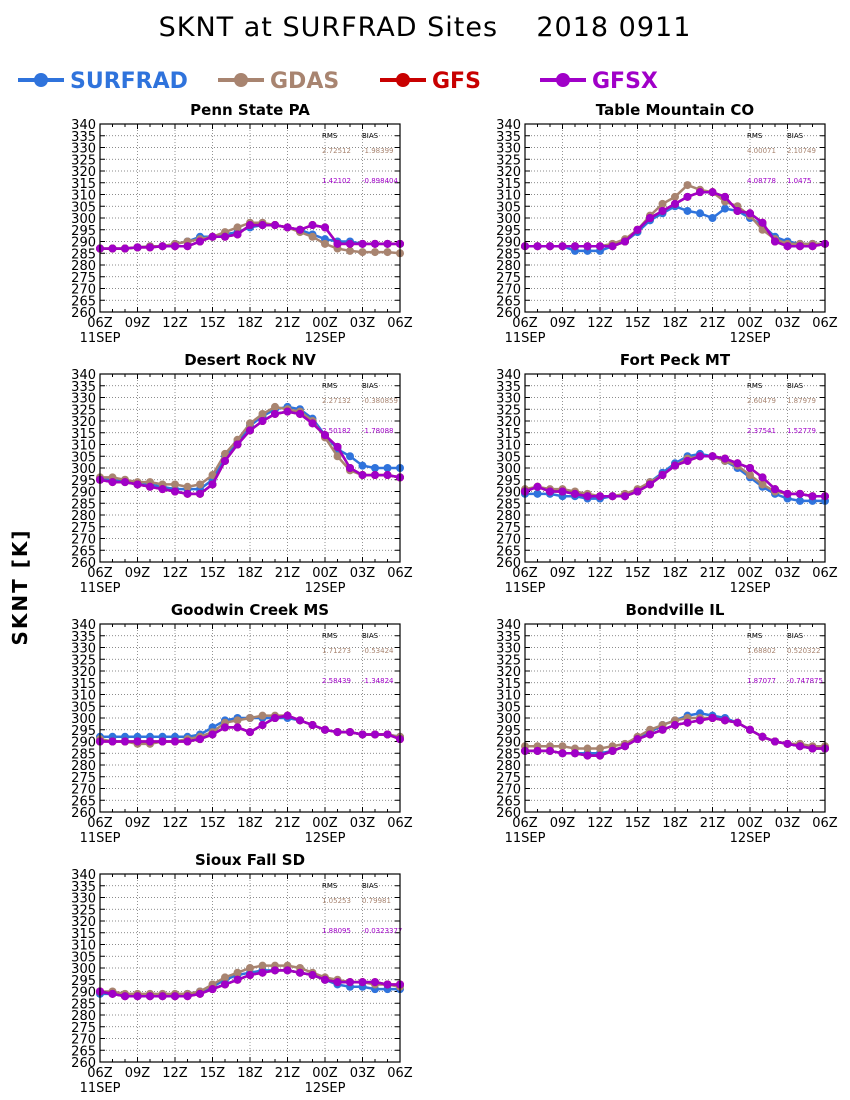  I want to click on y-tick-label: 270, so click(508, 790).